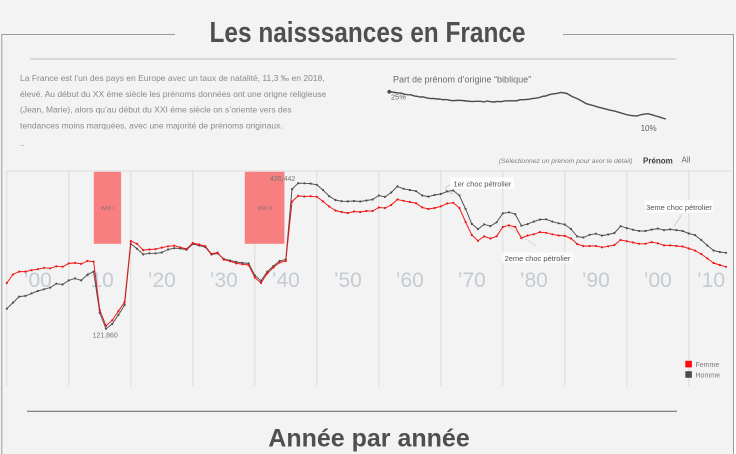 This screenshot has height=454, width=736. Describe the element at coordinates (369, 438) in the screenshot. I see `svg-text: Année par année` at that location.